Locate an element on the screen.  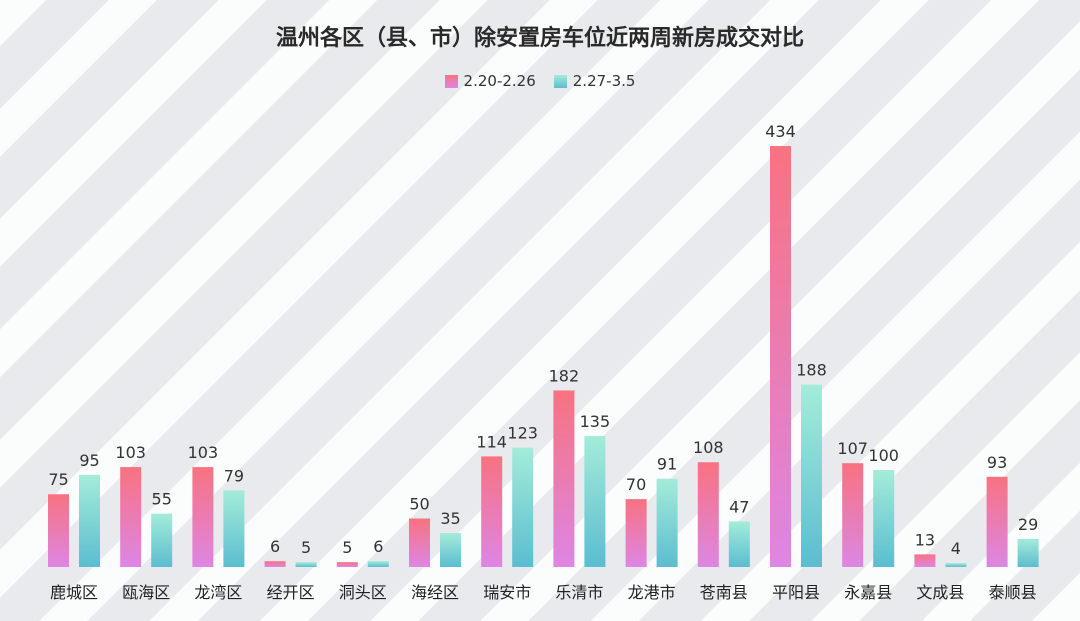
bar-鹿城区-series-1 is located at coordinates (58, 530).